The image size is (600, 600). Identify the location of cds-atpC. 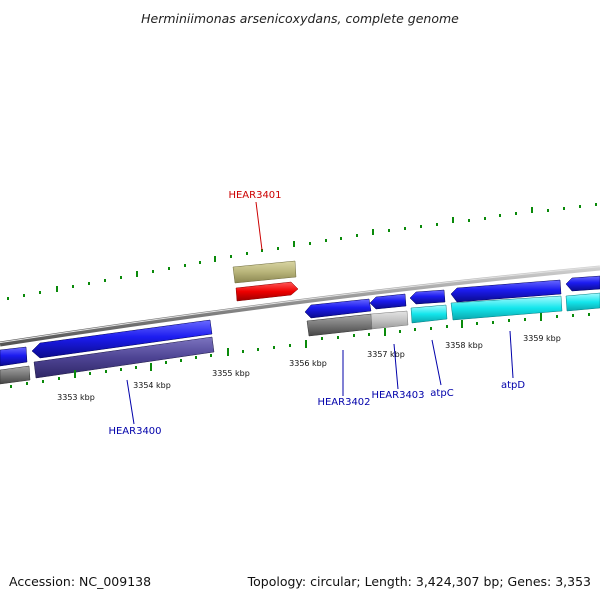
(429, 314).